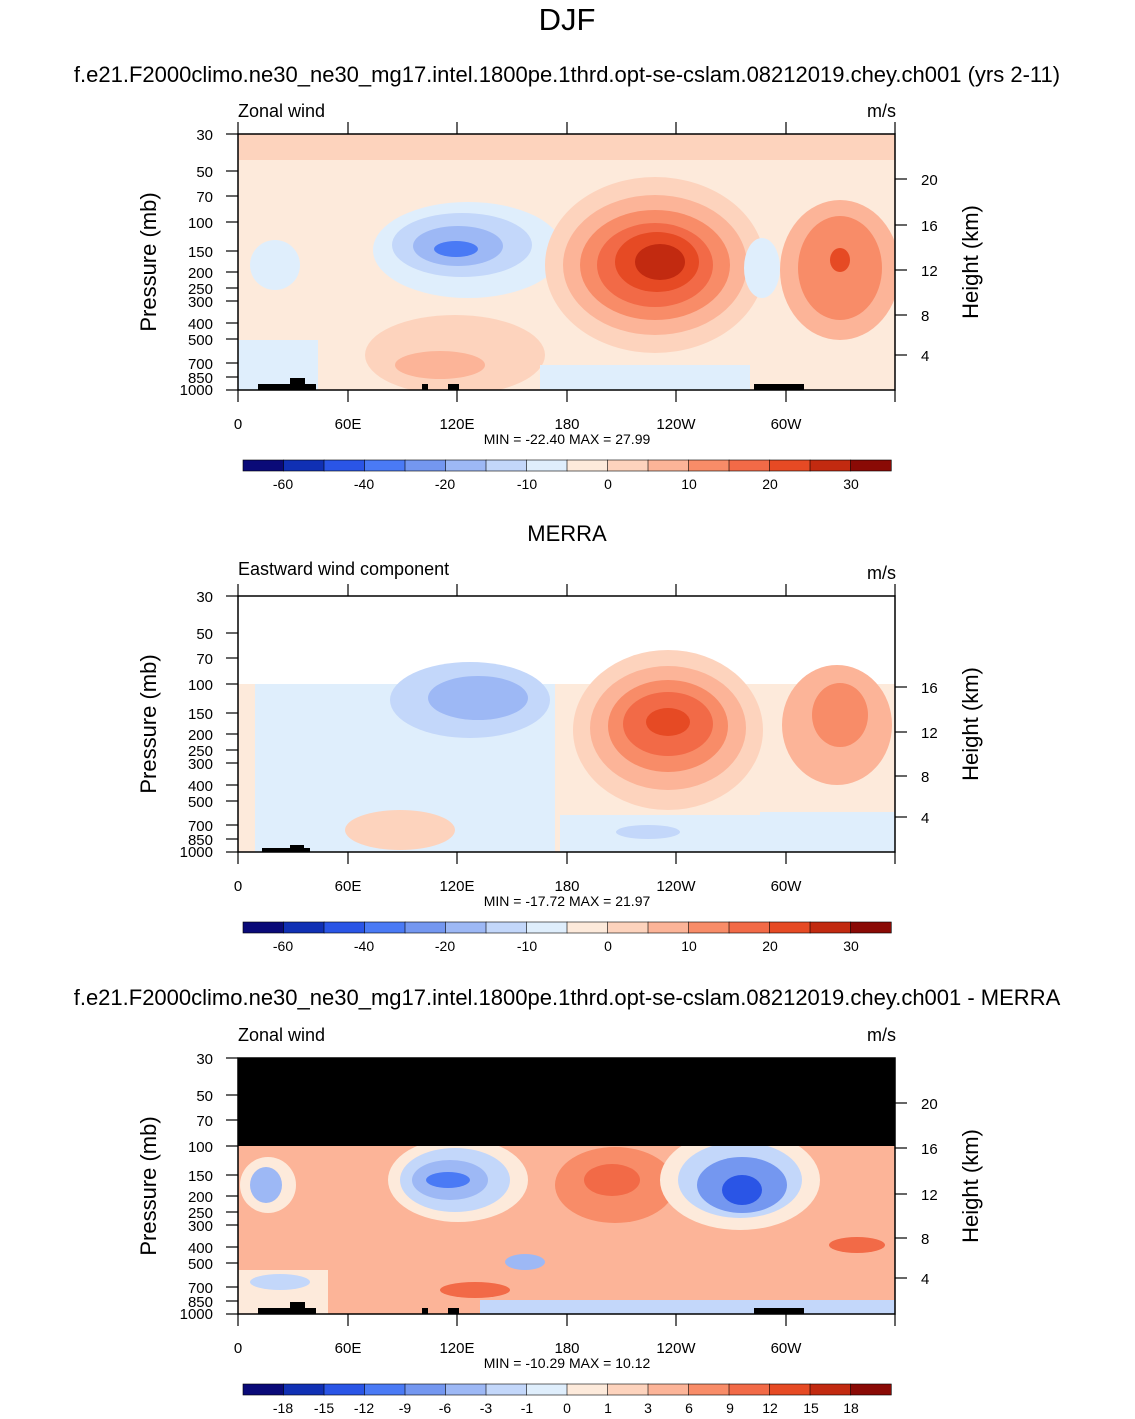 Image resolution: width=1135 pixels, height=1419 pixels. I want to click on colorbar-label: -9, so click(405, 1408).